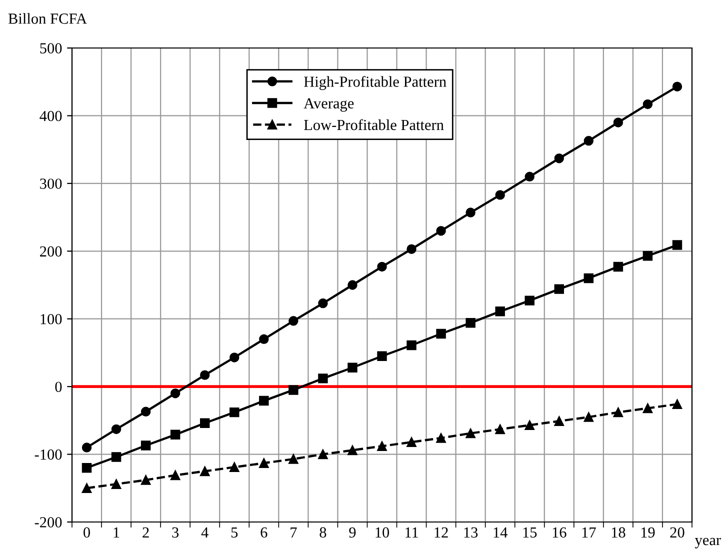 Image resolution: width=726 pixels, height=554 pixels. Describe the element at coordinates (204, 532) in the screenshot. I see `x-tick-label: 4` at that location.